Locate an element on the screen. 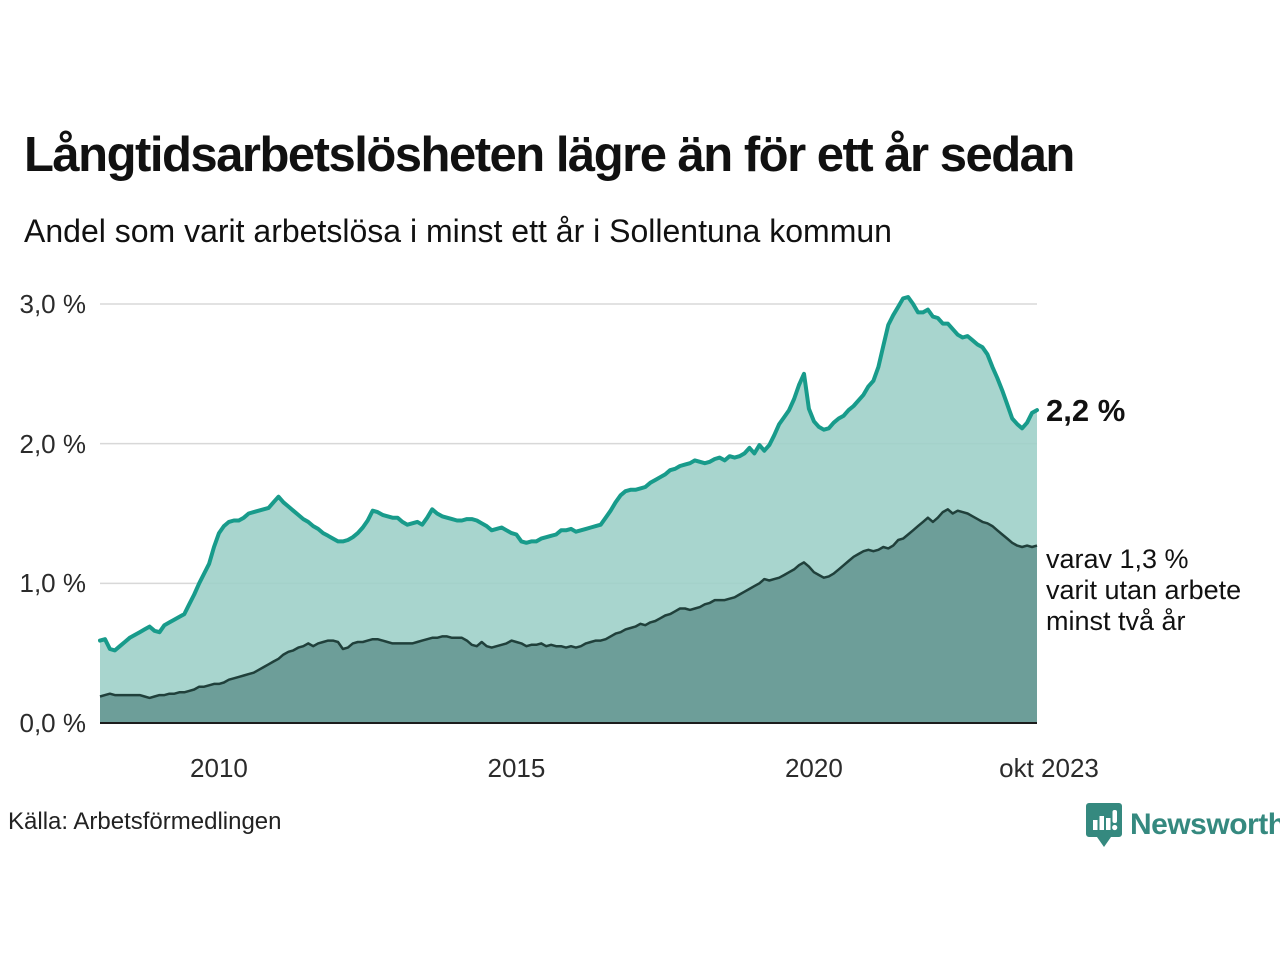 The width and height of the screenshot is (1280, 960). two-year-annotation-line1: varav 1,3 % is located at coordinates (1117, 559).